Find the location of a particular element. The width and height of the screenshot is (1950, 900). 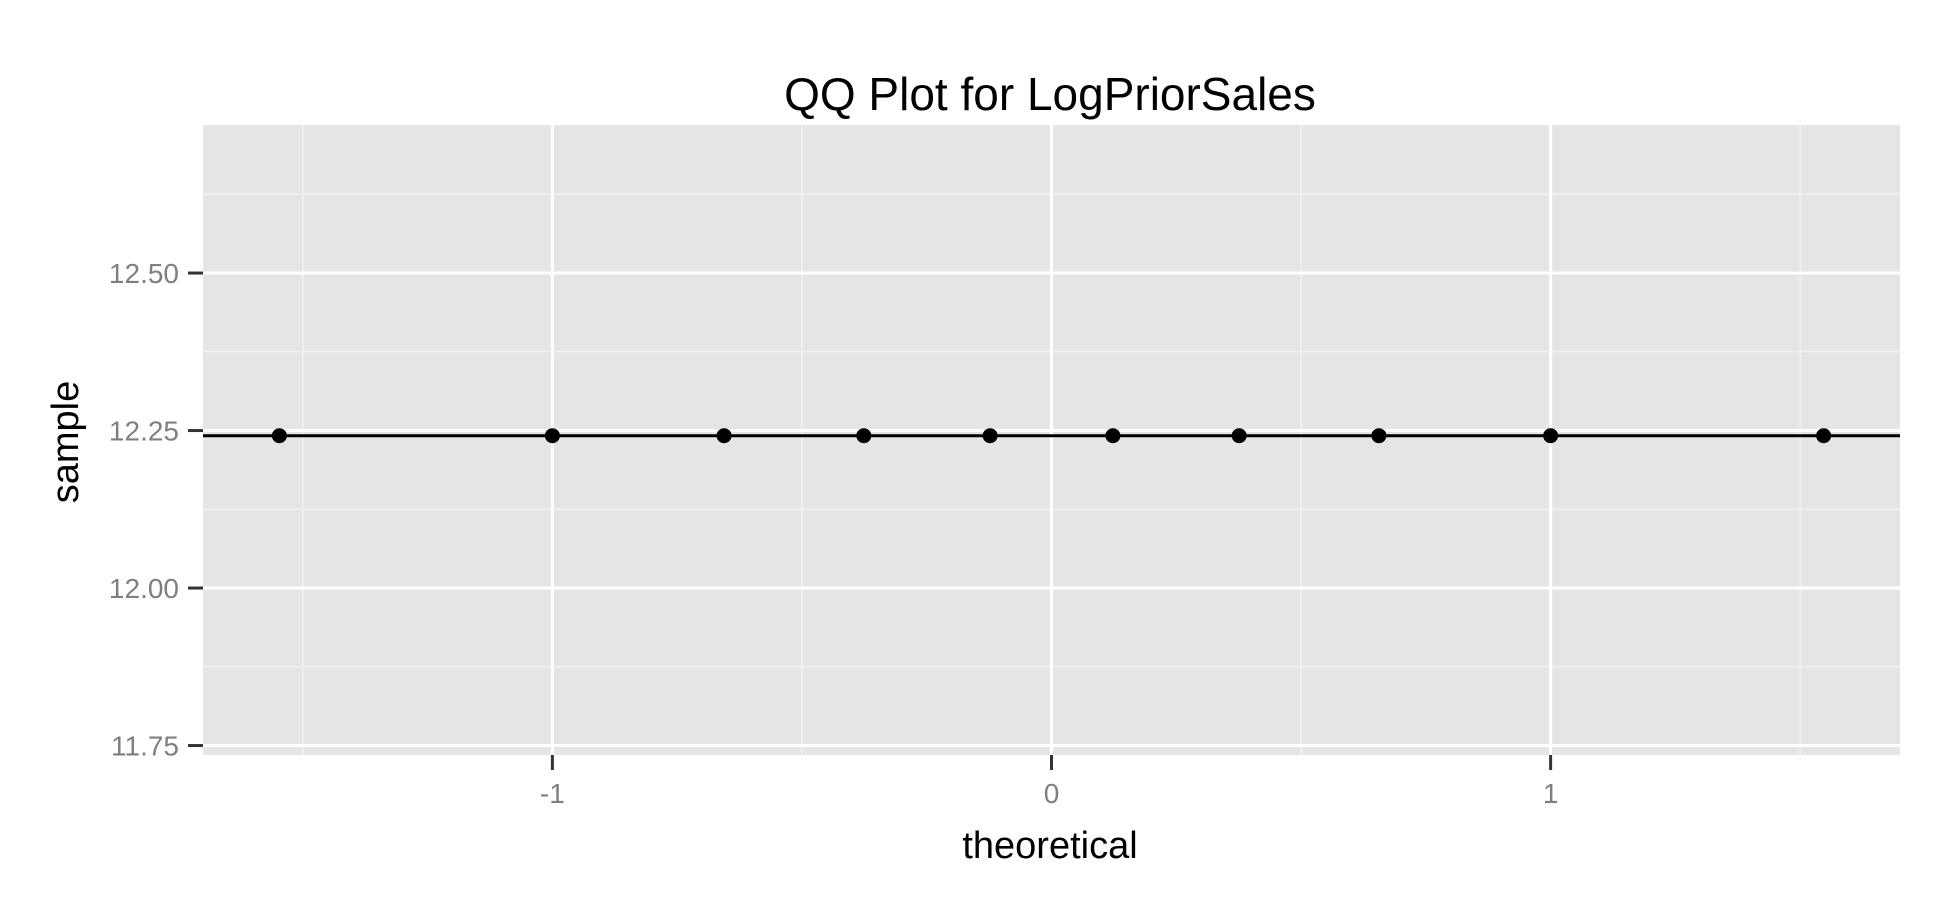

x-tick-label-2: 1 is located at coordinates (1551, 793).